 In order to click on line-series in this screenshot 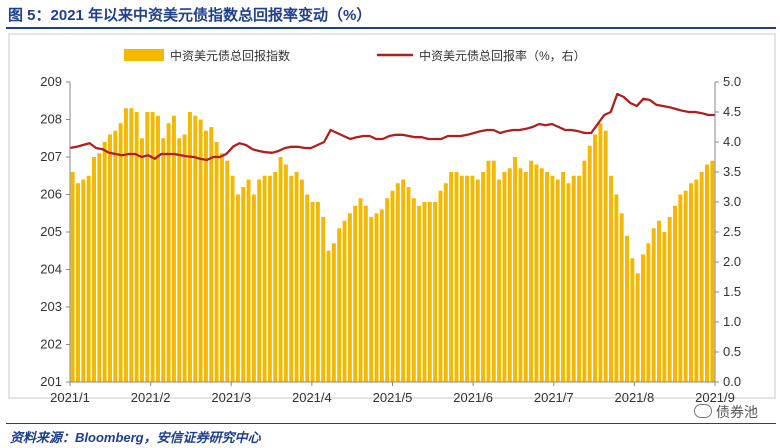, I will do `click(392, 127)`.